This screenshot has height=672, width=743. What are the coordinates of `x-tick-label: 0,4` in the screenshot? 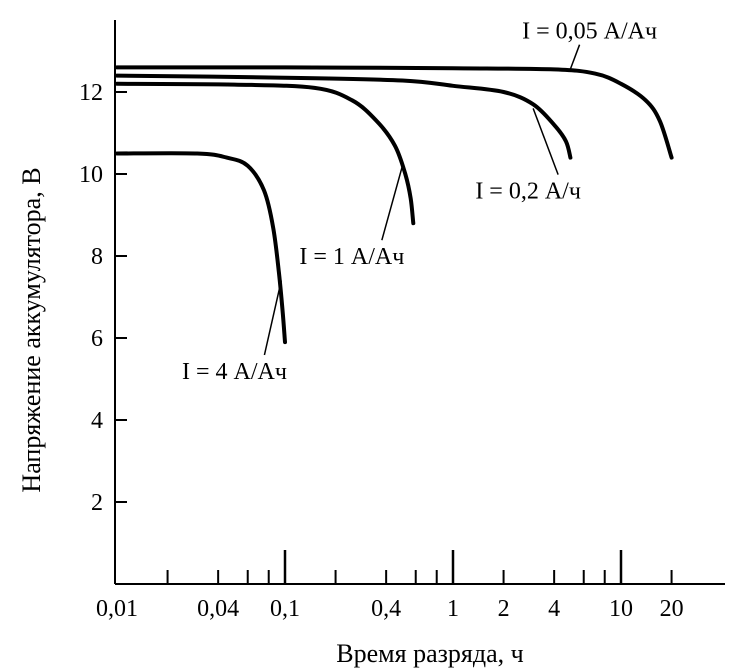 It's located at (386, 609).